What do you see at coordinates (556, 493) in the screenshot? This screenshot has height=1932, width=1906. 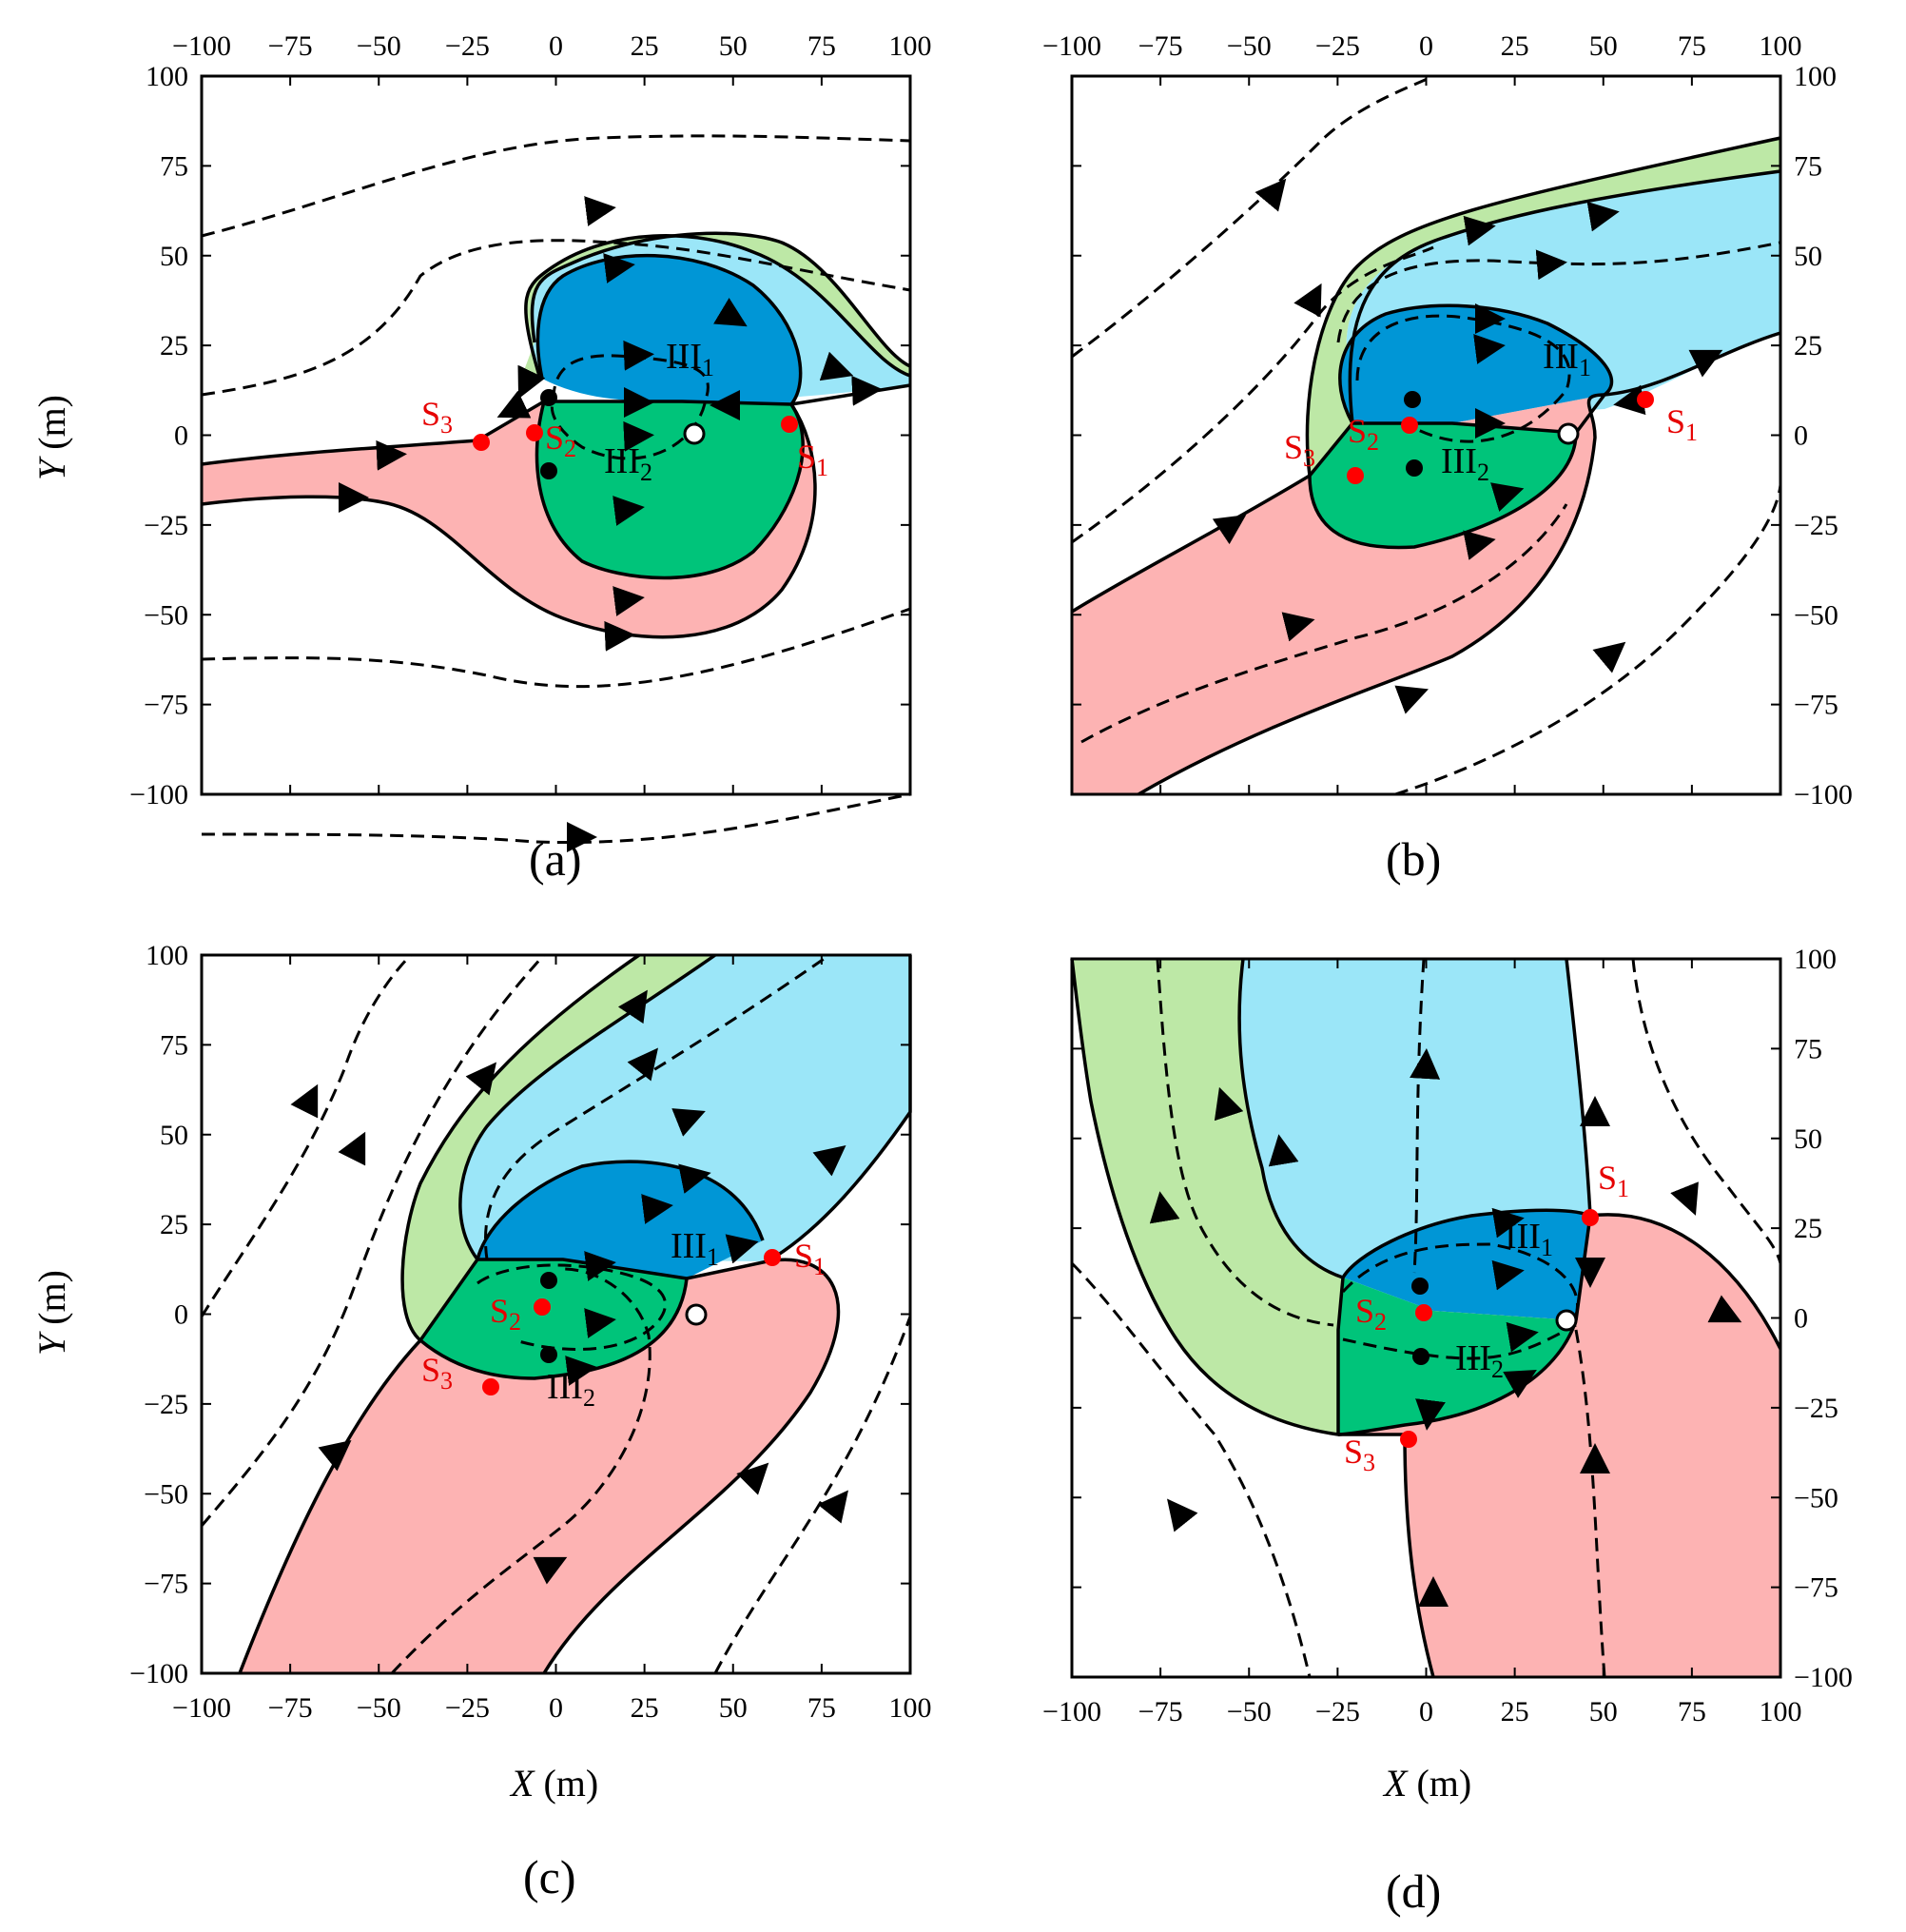 I see `panel-a` at bounding box center [556, 493].